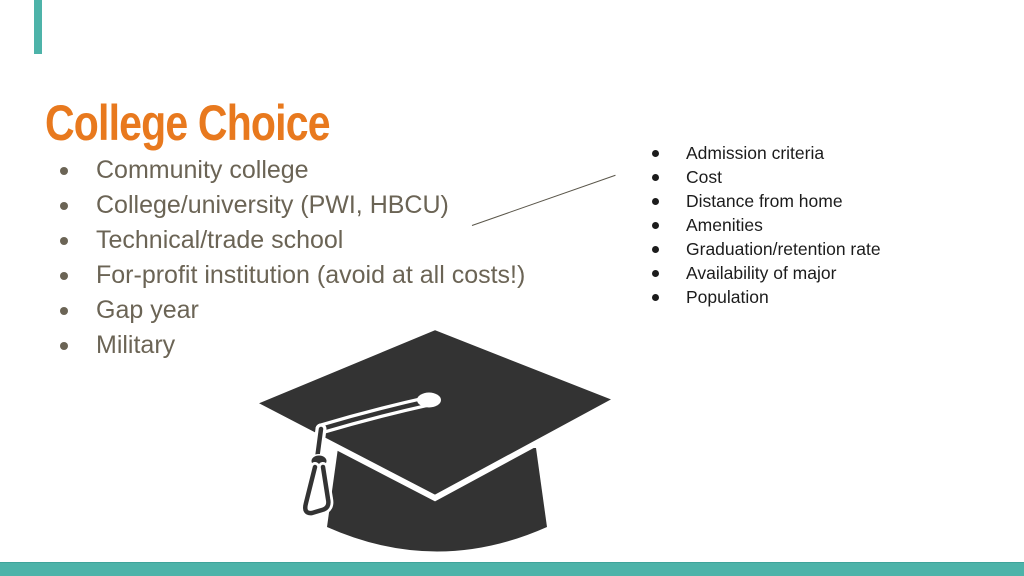 This screenshot has width=1024, height=576. I want to click on list-item: Population, so click(766, 297).